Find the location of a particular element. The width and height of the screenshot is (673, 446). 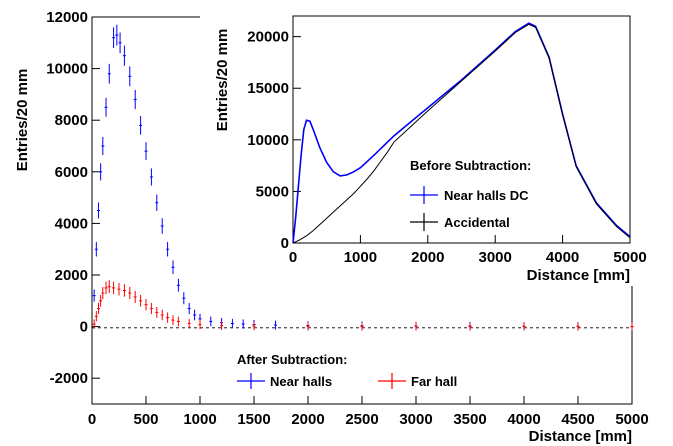

x-tick-label: 3500 is located at coordinates (469, 419).